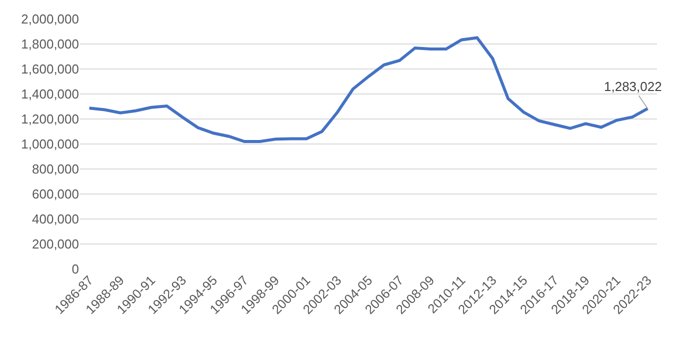  What do you see at coordinates (50, 44) in the screenshot?
I see `y-tick-label: 1,800,000` at bounding box center [50, 44].